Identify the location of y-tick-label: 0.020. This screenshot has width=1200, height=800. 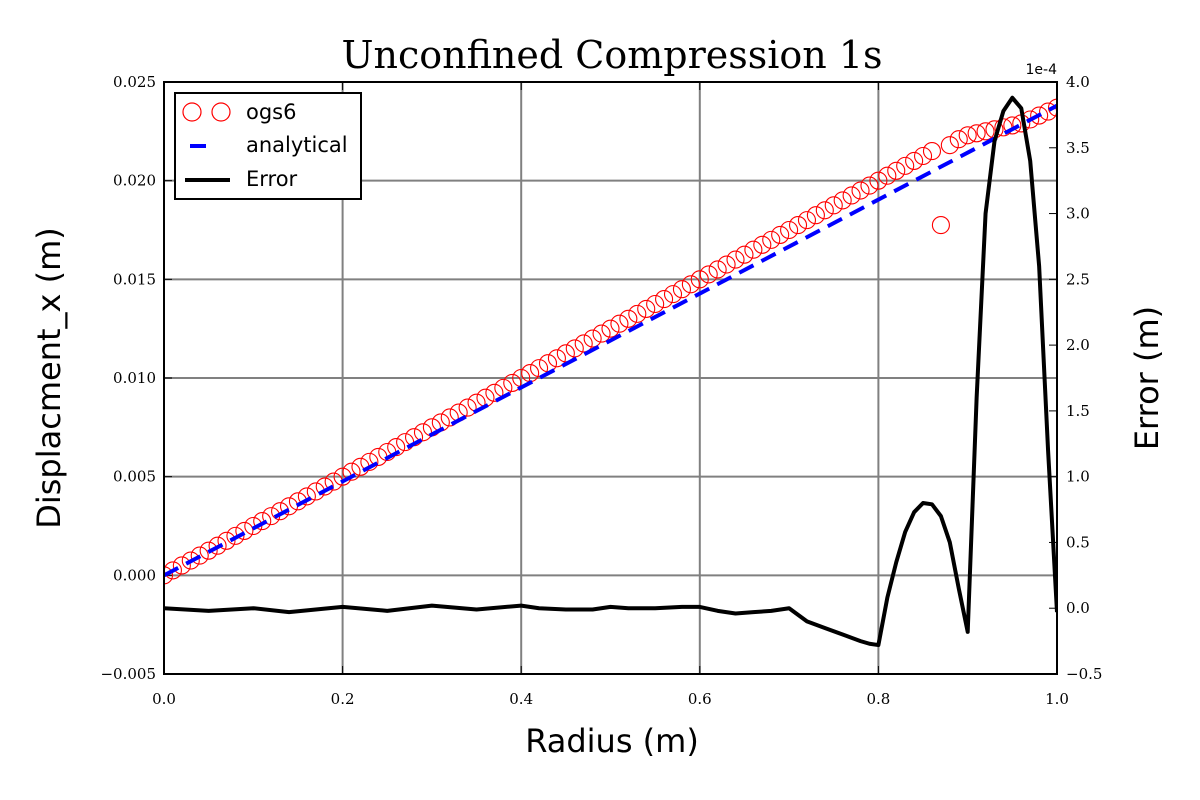
(134, 181).